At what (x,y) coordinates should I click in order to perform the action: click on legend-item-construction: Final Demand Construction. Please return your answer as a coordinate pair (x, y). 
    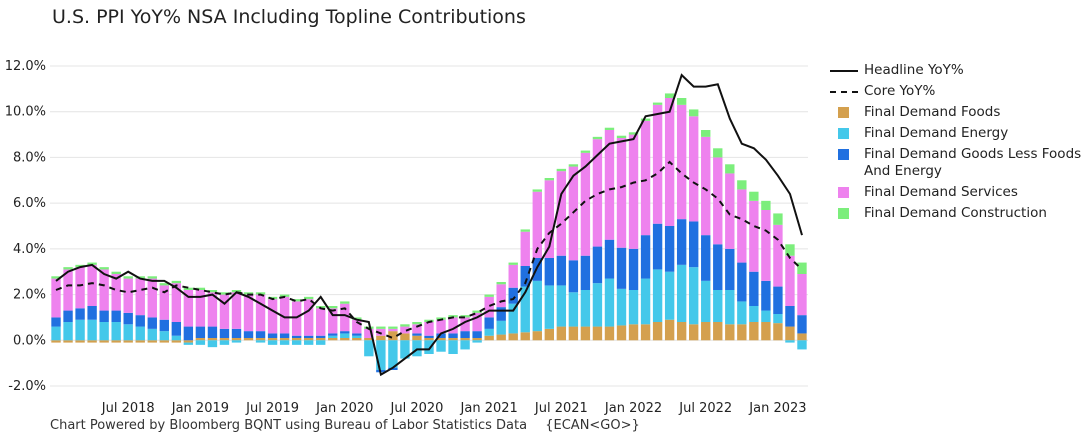
    Looking at the image, I should click on (957, 213).